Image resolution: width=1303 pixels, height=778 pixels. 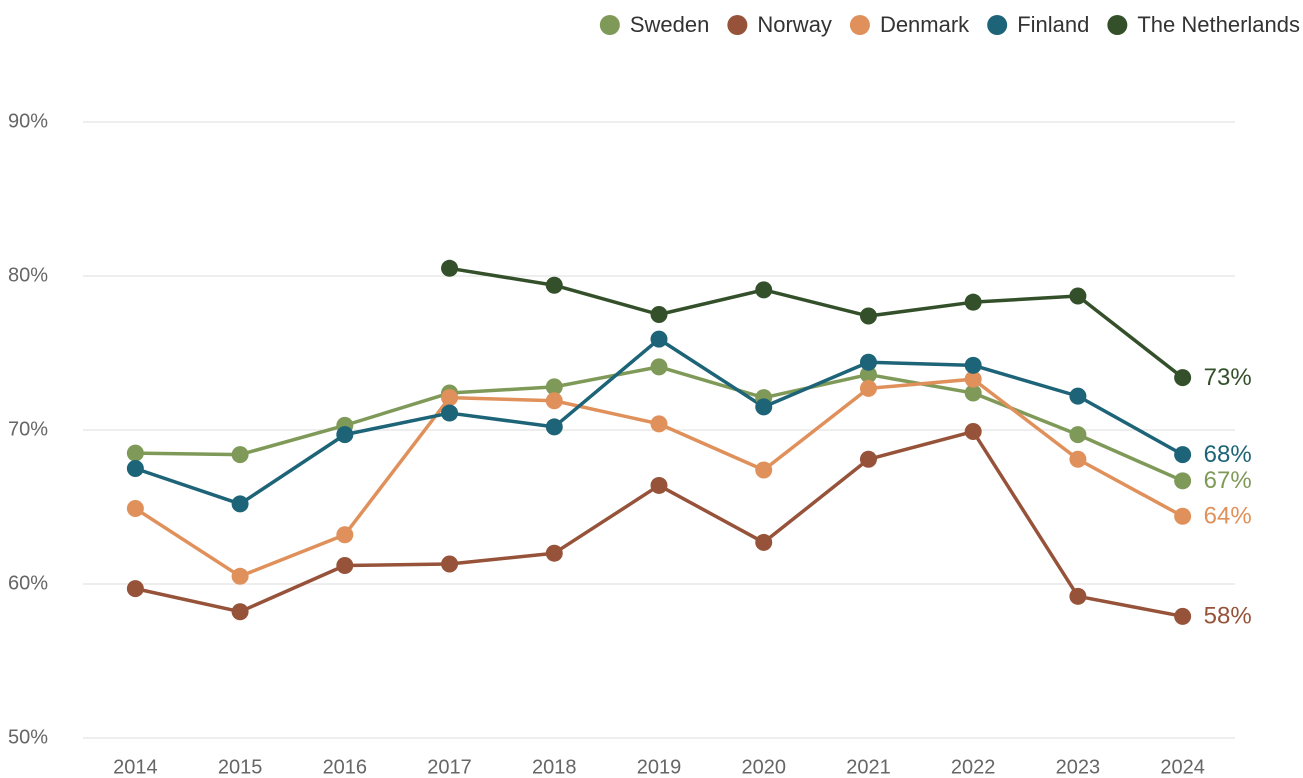 I want to click on x-tick-label: 2016, so click(x=345, y=767).